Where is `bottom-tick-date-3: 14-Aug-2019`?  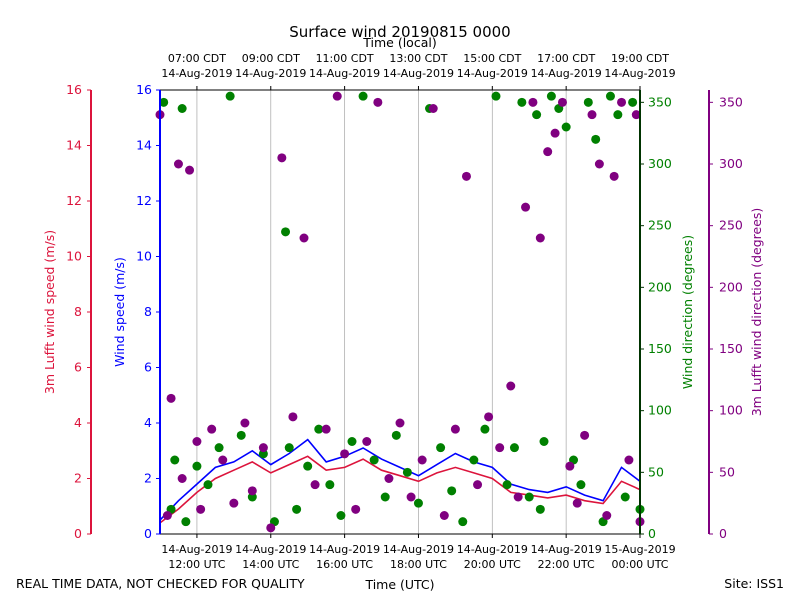 bottom-tick-date-3: 14-Aug-2019 is located at coordinates (418, 549).